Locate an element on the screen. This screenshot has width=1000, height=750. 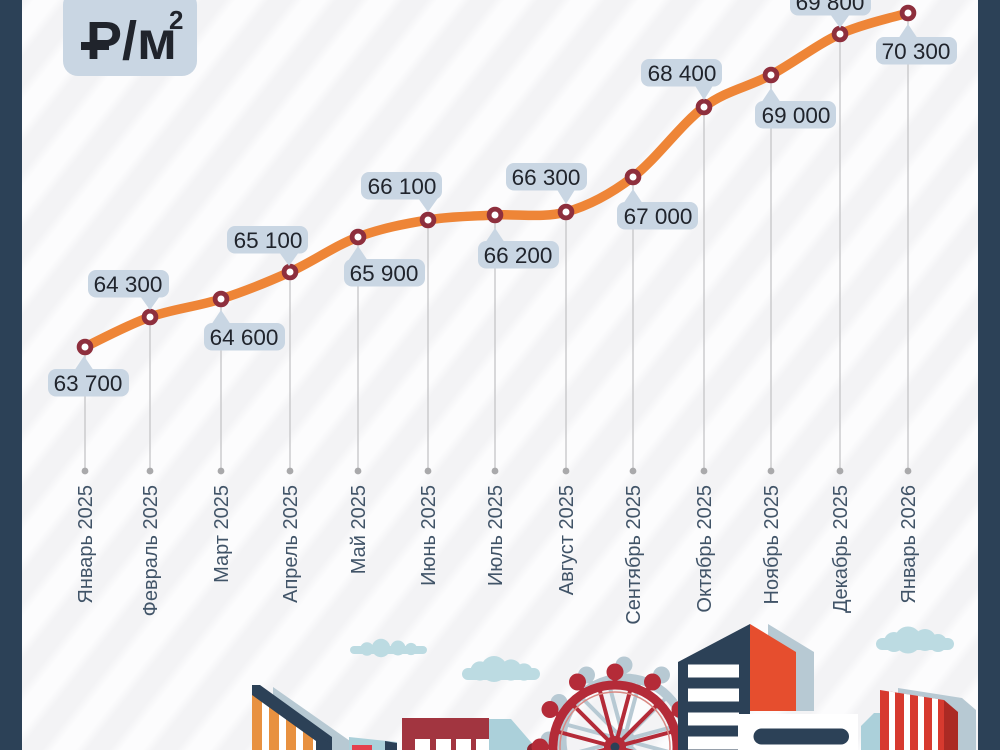
svg-text: 67 000 is located at coordinates (658, 216).